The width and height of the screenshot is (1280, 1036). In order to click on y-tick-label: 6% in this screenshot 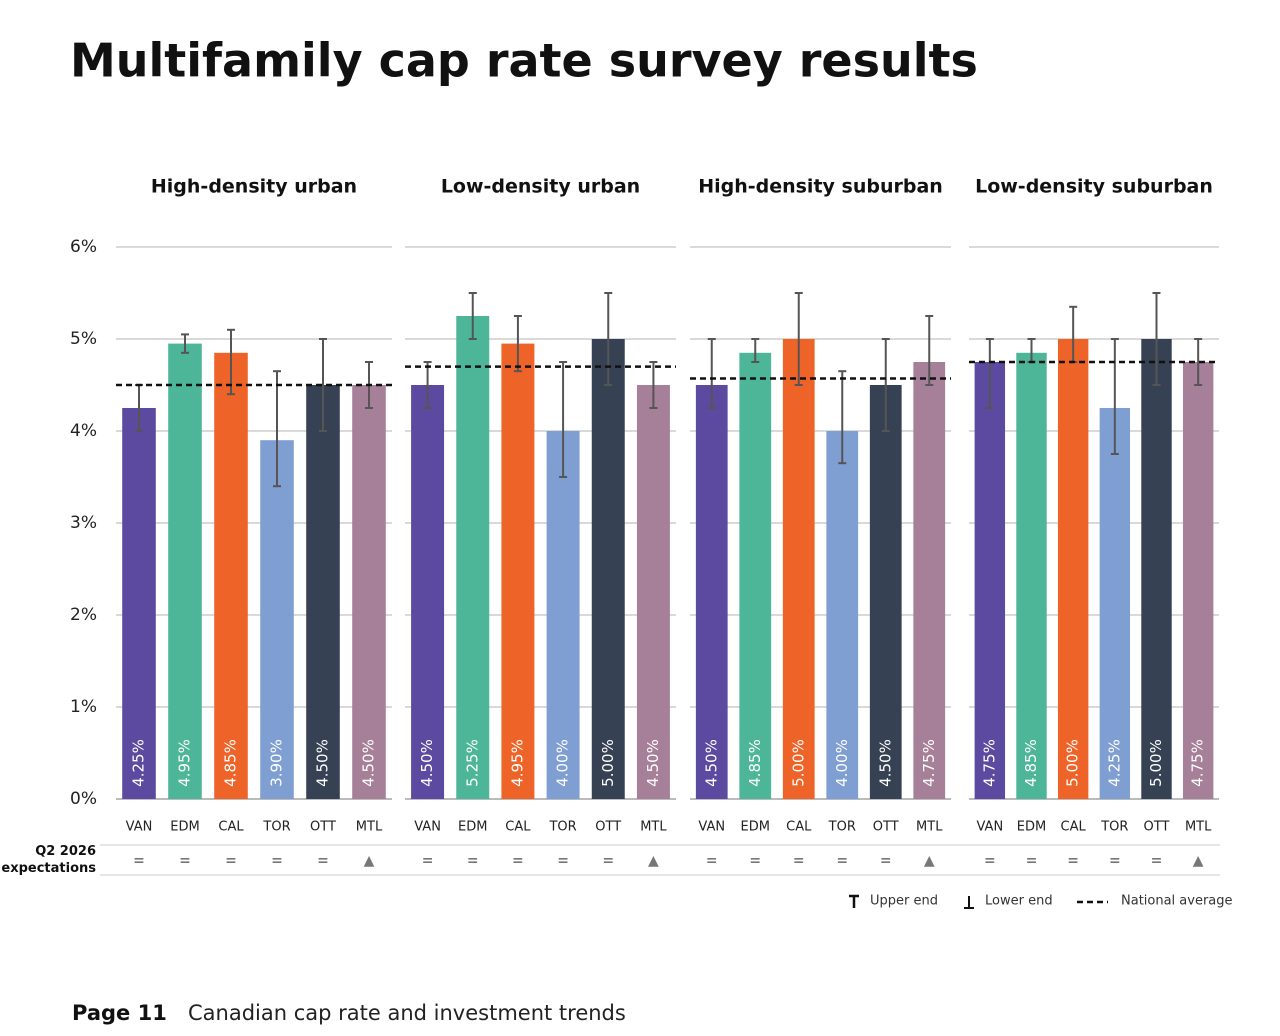, I will do `click(83, 247)`.